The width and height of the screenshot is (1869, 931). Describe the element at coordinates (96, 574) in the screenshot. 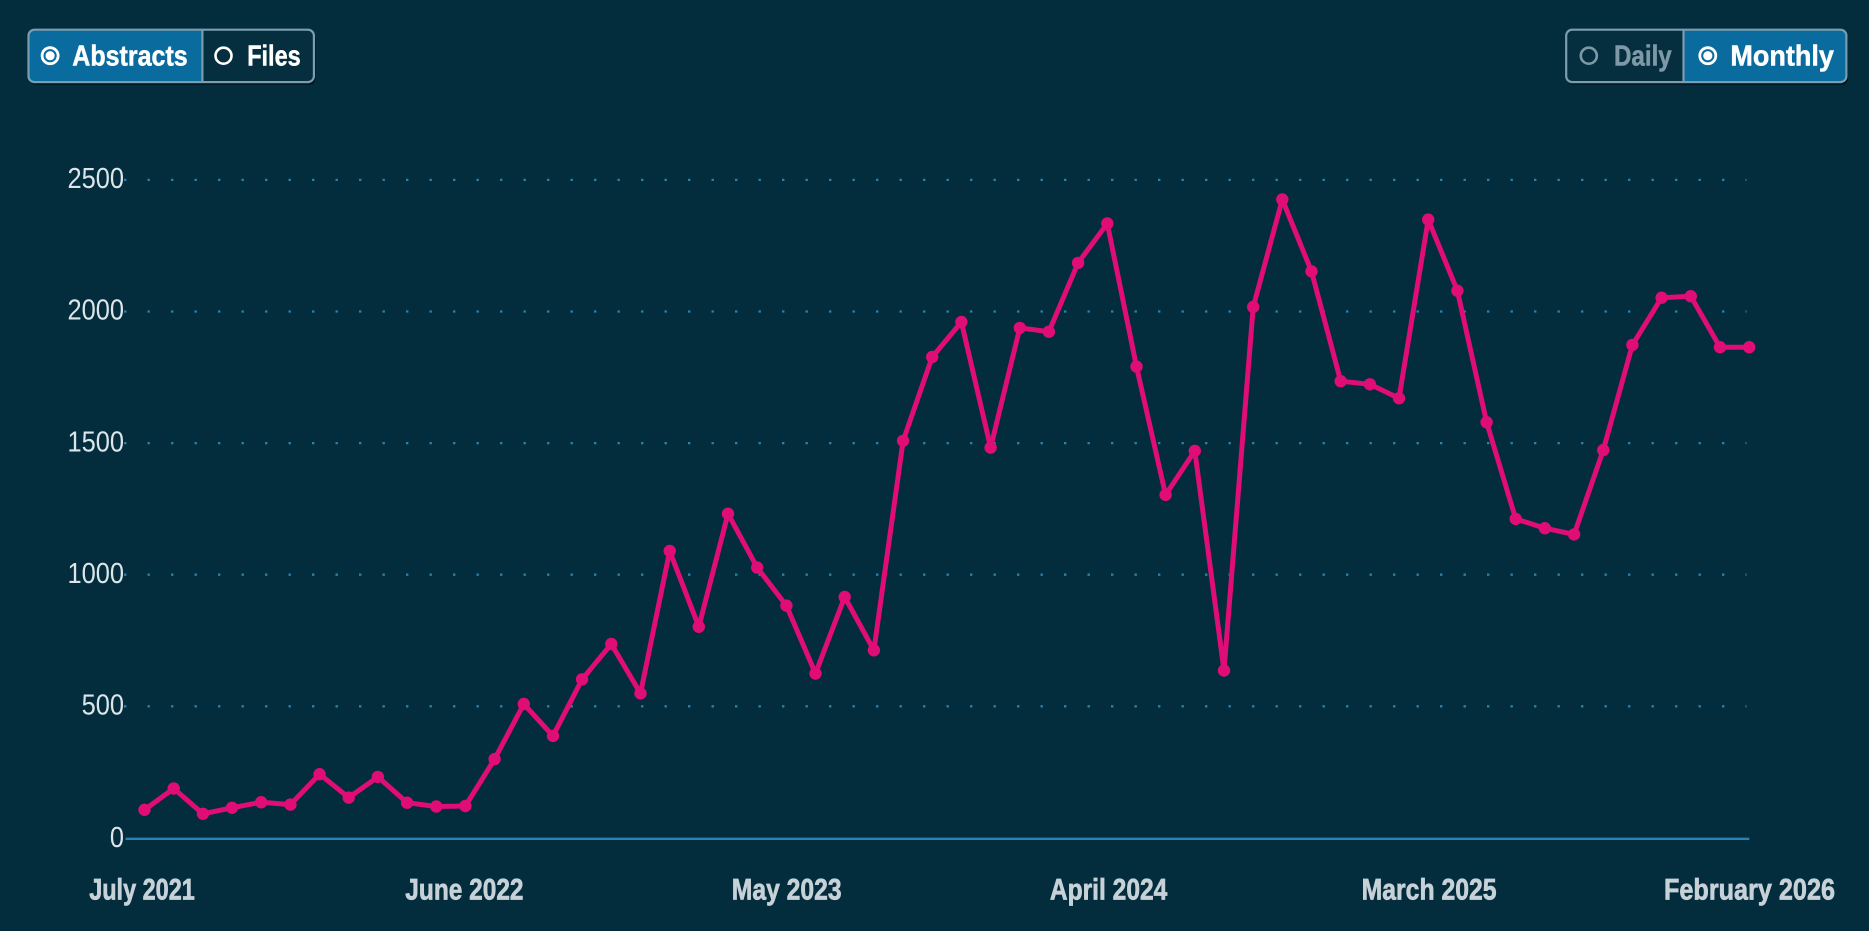

I see `svg-text: 1000` at that location.